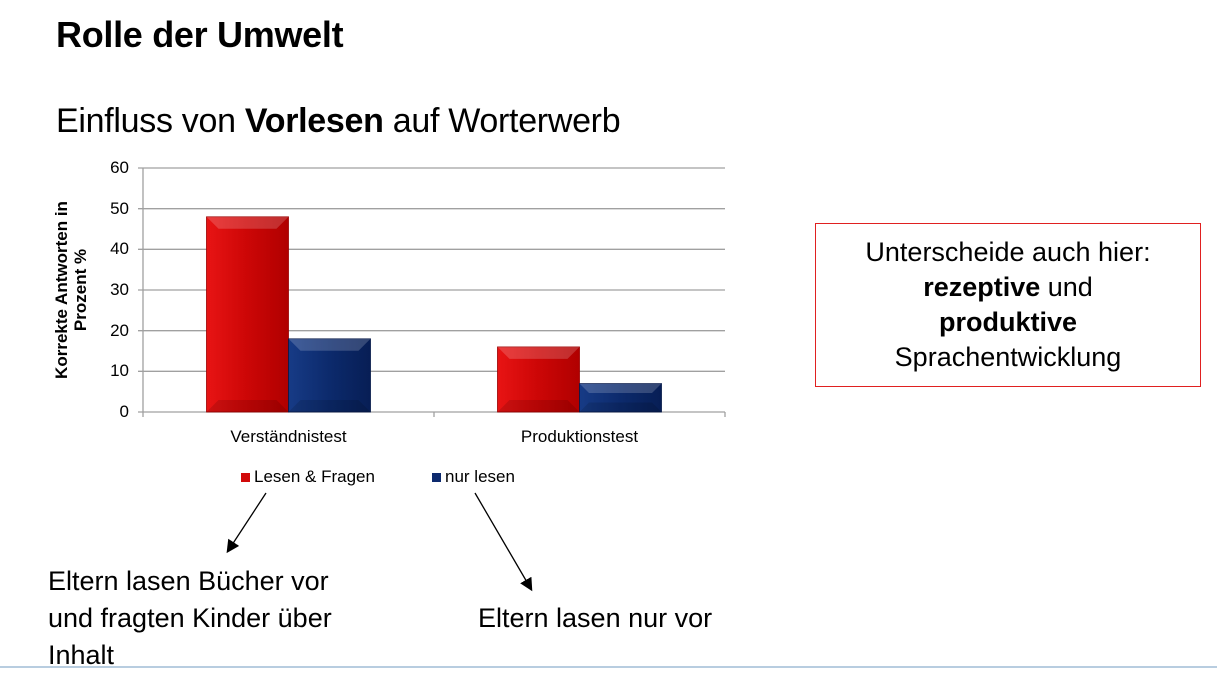 The image size is (1217, 674). What do you see at coordinates (124, 411) in the screenshot?
I see `y-tick-label: 0` at bounding box center [124, 411].